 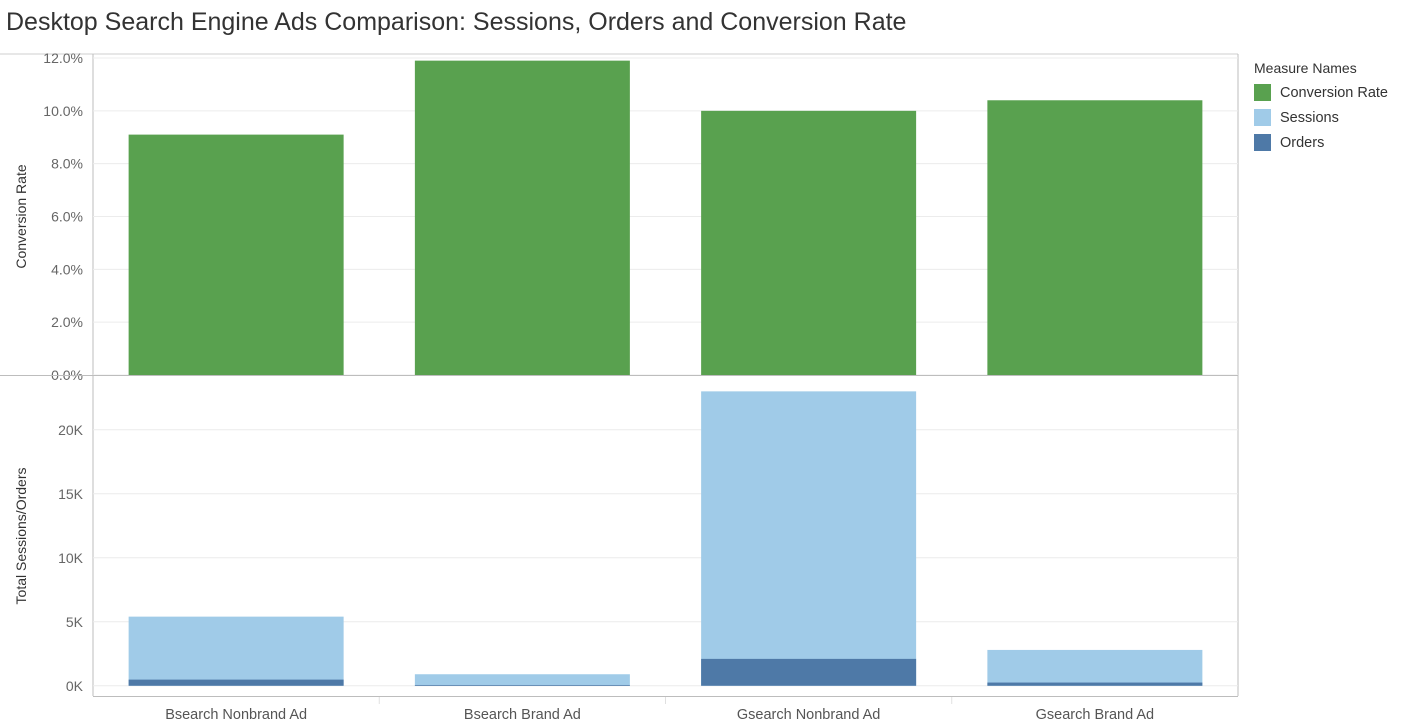 What do you see at coordinates (71, 558) in the screenshot?
I see `y-tick-label: 10K` at bounding box center [71, 558].